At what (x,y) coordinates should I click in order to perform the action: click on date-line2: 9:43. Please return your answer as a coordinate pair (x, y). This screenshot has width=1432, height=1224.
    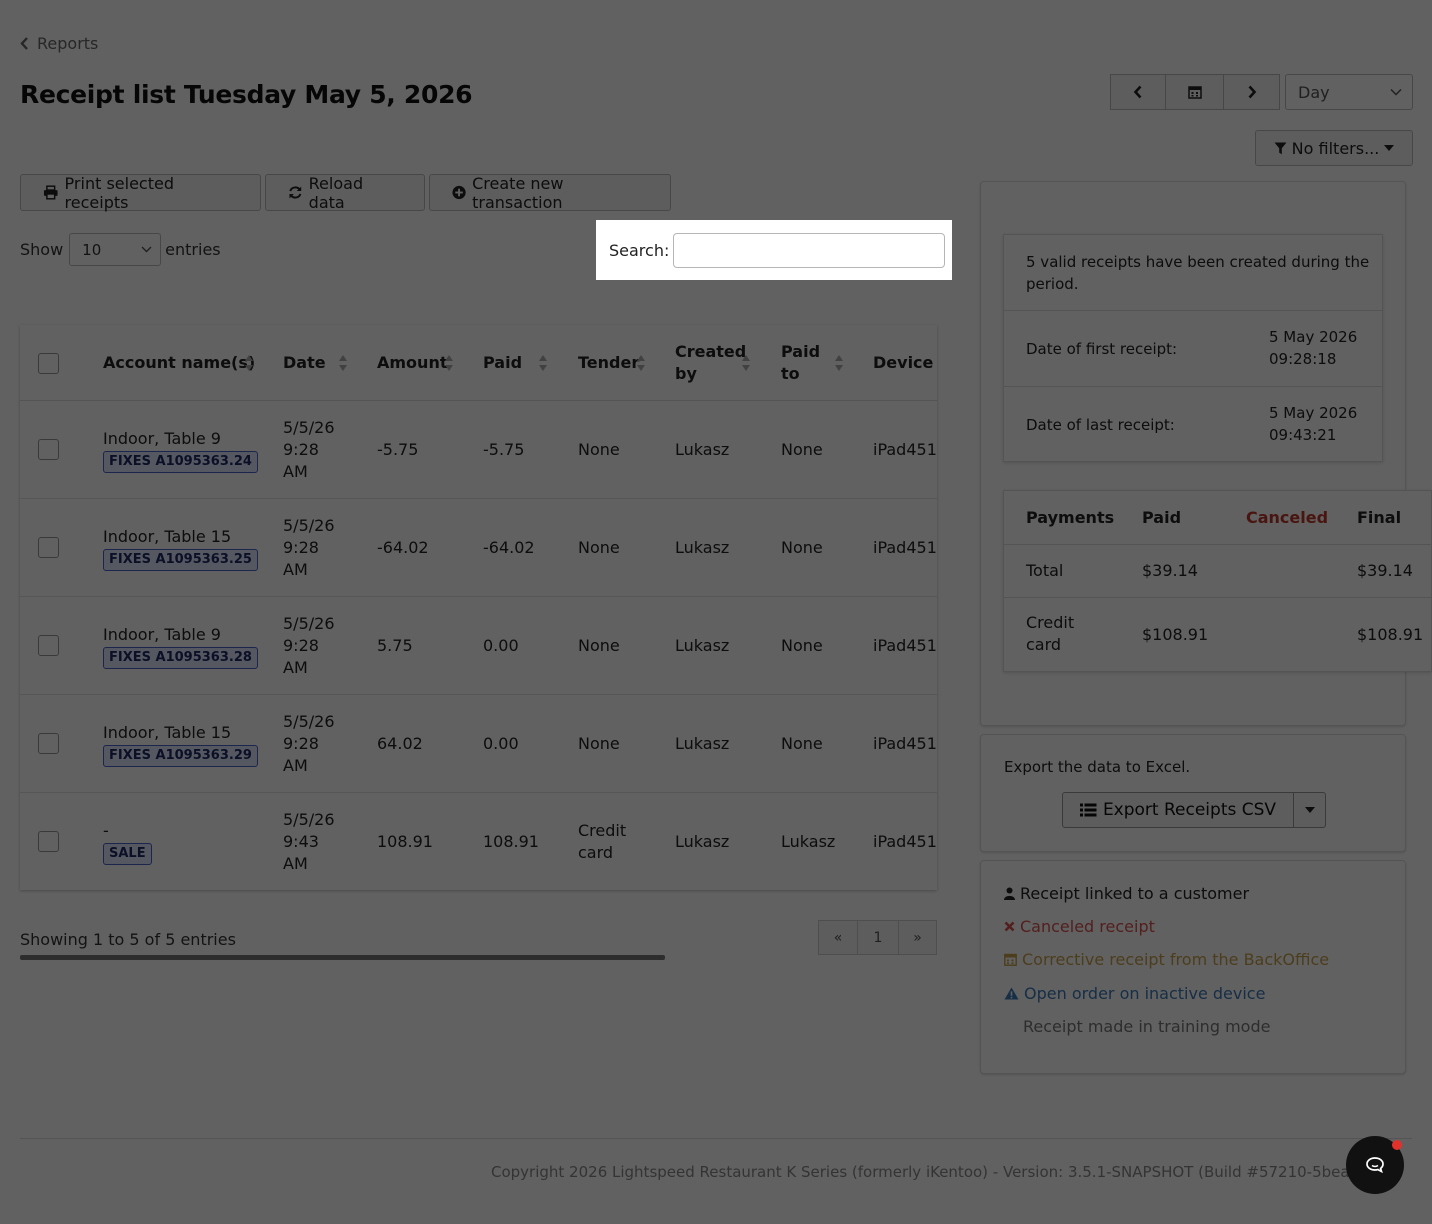
    Looking at the image, I should click on (301, 841).